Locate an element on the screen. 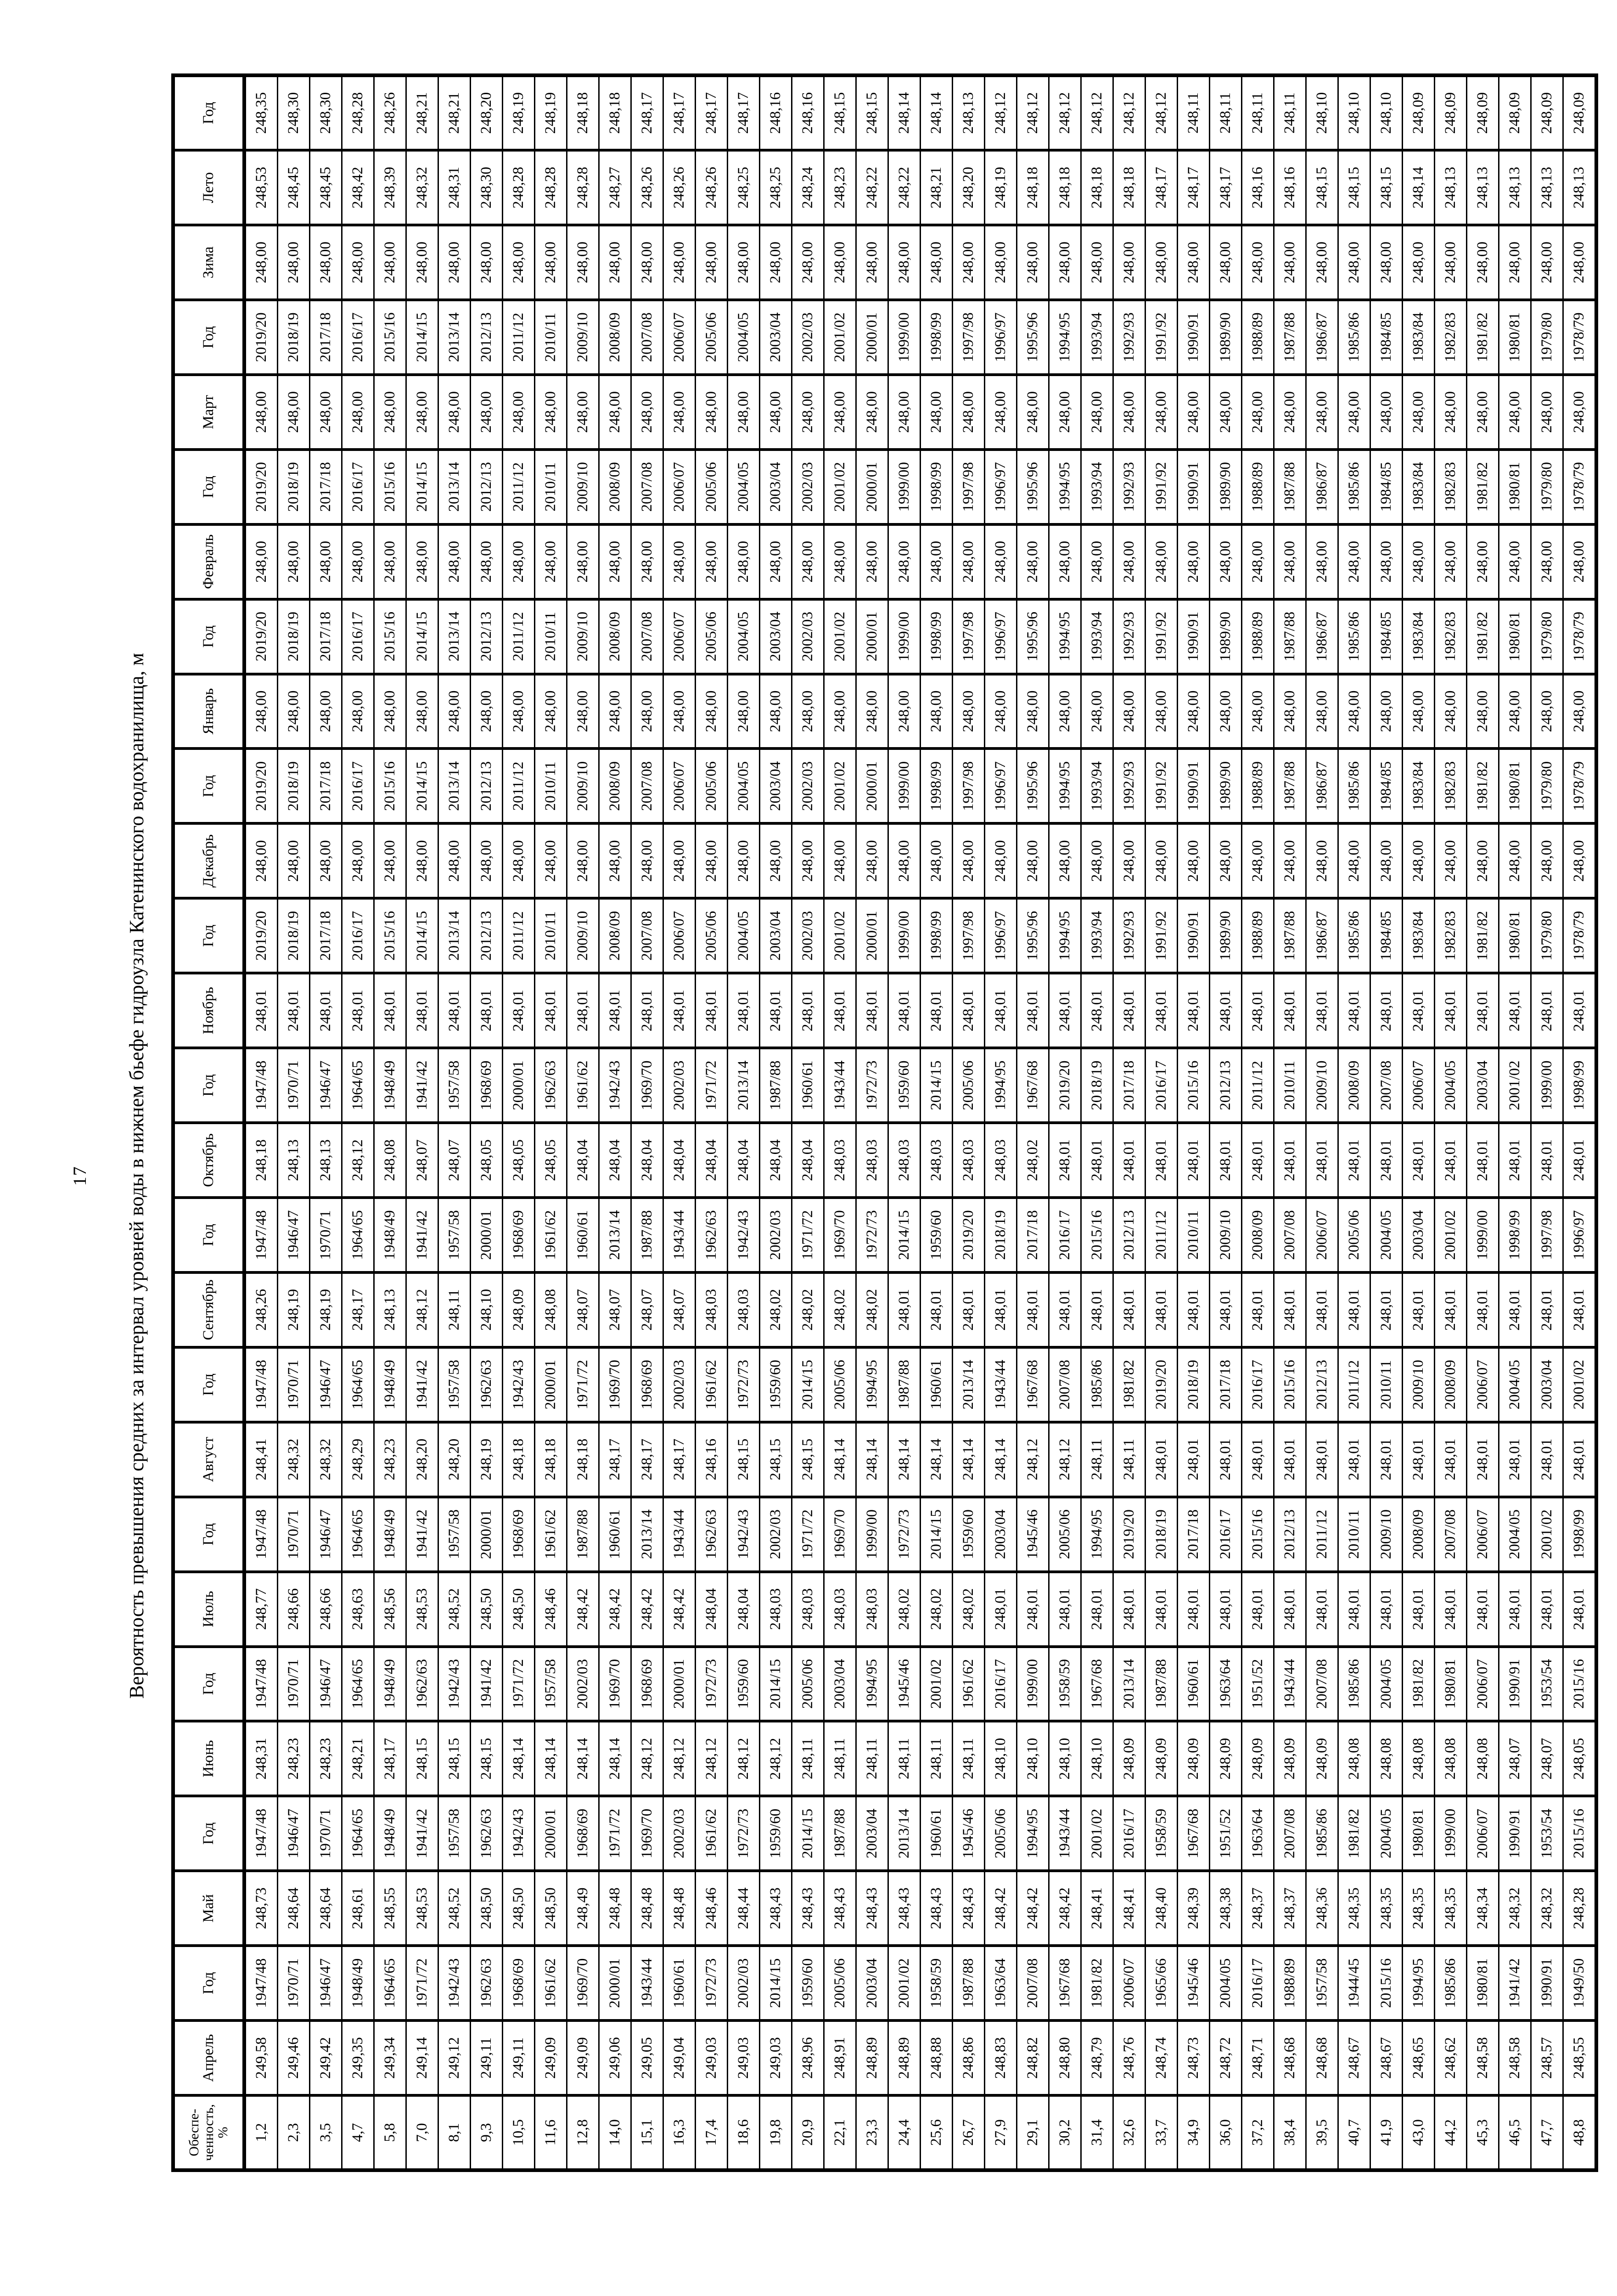 The width and height of the screenshot is (1617, 2296). probability-cell: 46,5 is located at coordinates (1515, 2132).